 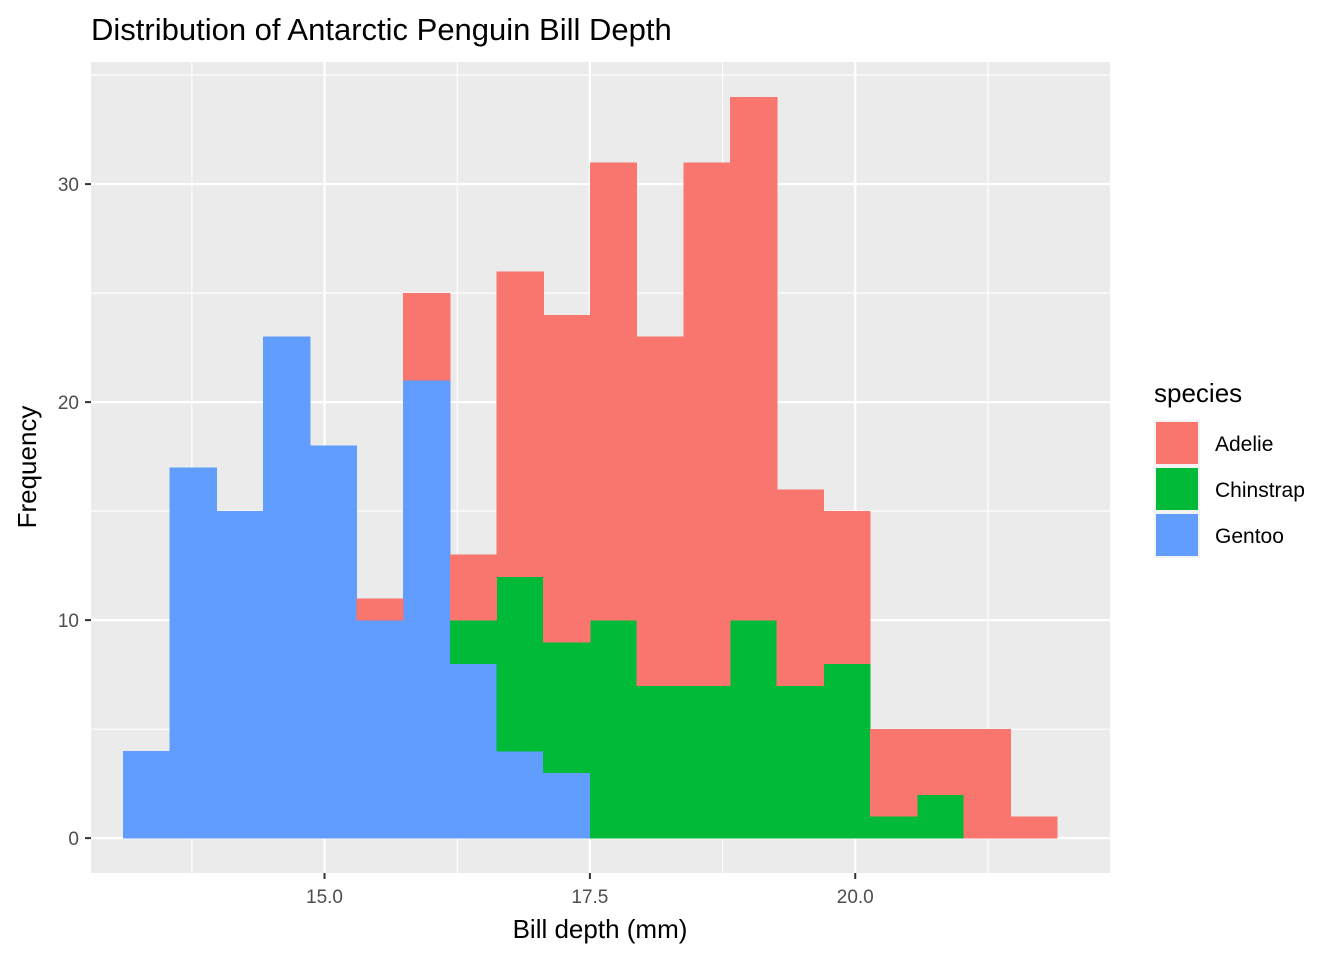 What do you see at coordinates (27, 467) in the screenshot?
I see `y-axis-title: Frequency` at bounding box center [27, 467].